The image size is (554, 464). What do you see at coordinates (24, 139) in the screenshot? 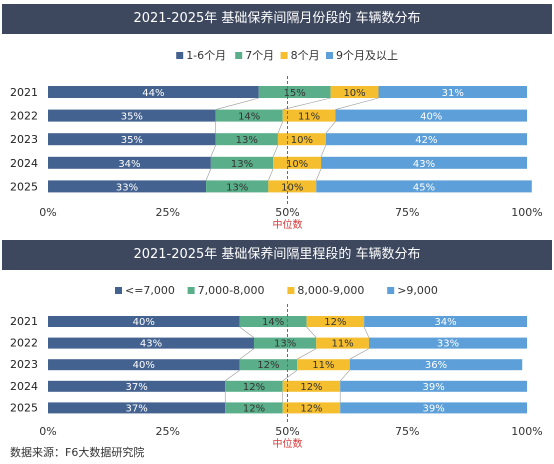
I see `year-label: 2023` at bounding box center [24, 139].